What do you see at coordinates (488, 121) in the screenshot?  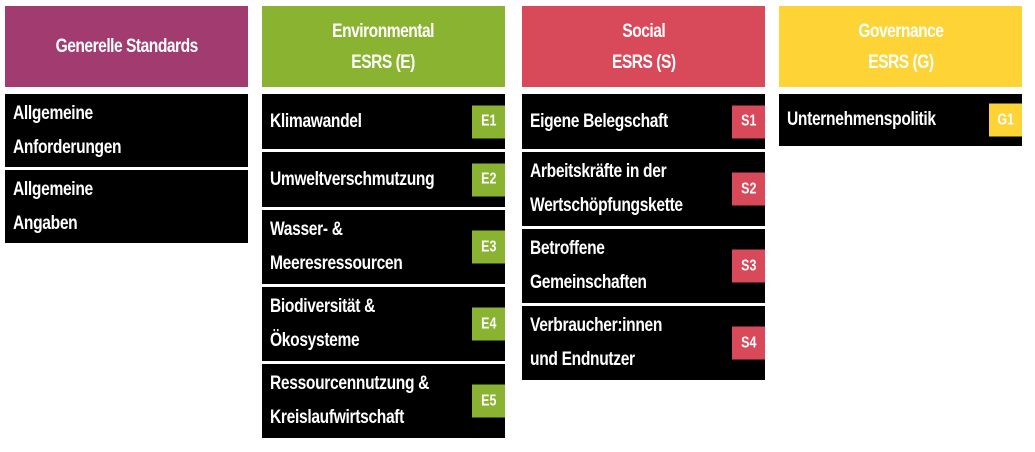 I see `badge-e1: E1` at bounding box center [488, 121].